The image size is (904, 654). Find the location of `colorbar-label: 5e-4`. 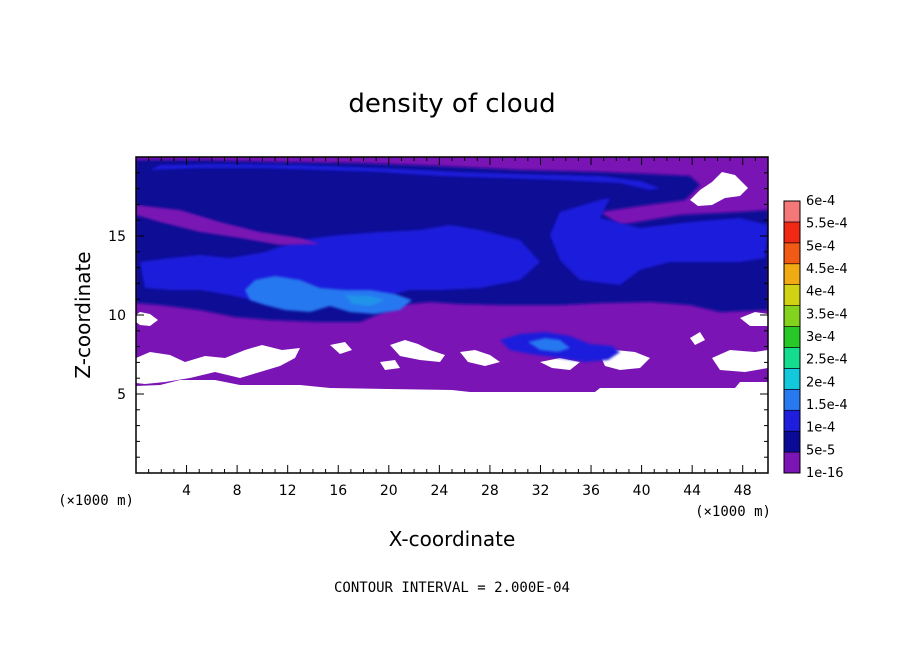

colorbar-label: 5e-4 is located at coordinates (820, 246).